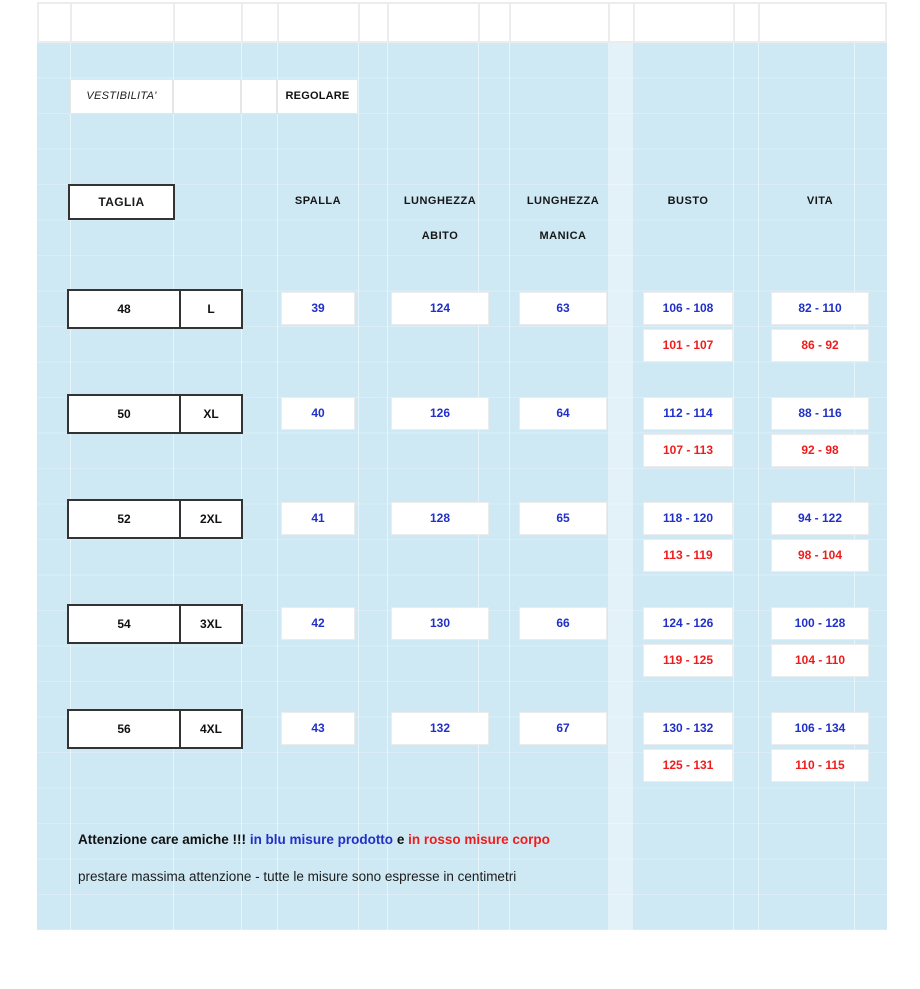 This screenshot has height=989, width=920. I want to click on busto-product-cell: 106 - 108, so click(688, 308).